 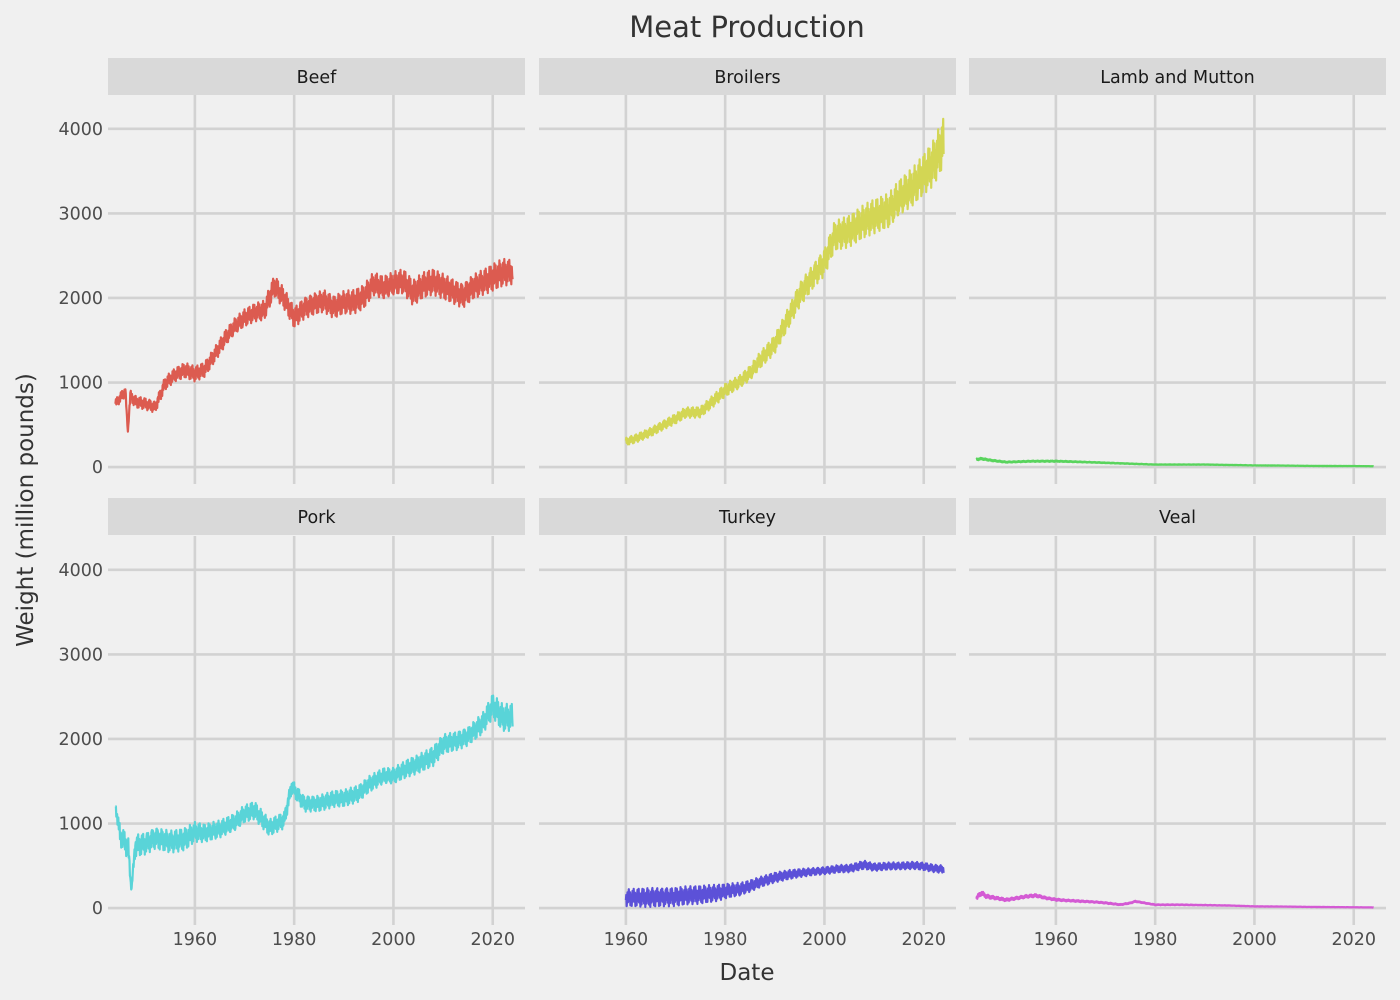 I want to click on facet-label-beef: Beef, so click(x=317, y=78).